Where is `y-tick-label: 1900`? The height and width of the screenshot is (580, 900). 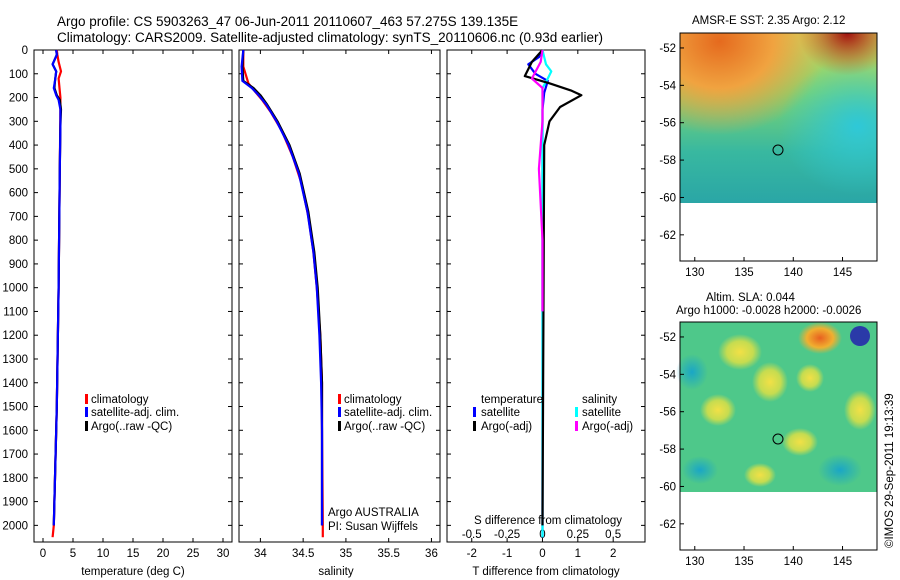 y-tick-label: 1900 is located at coordinates (15, 503).